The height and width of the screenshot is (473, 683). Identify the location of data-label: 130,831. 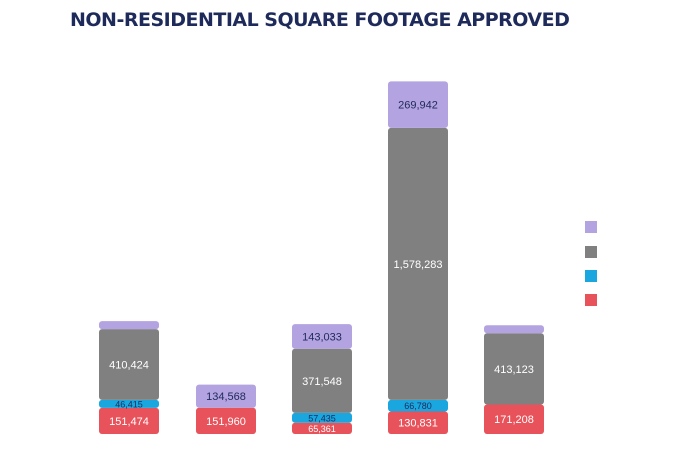
(418, 424).